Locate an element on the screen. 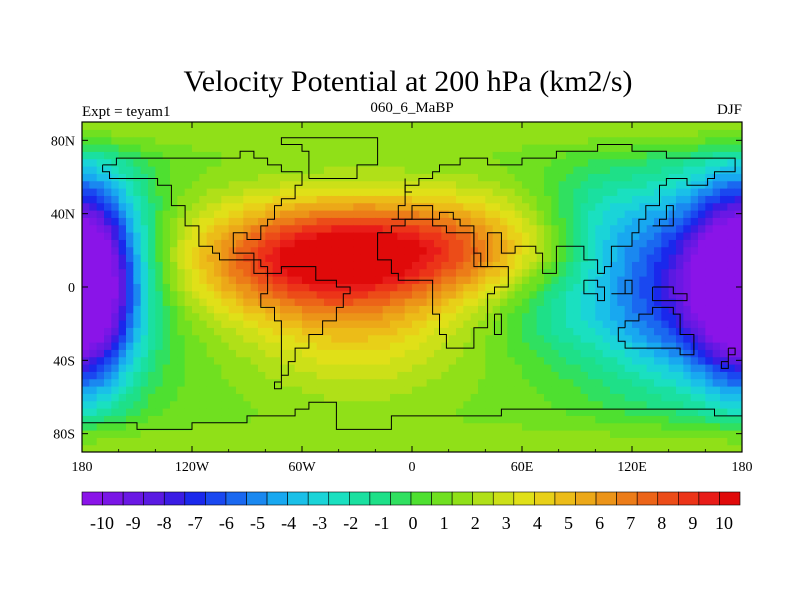 The image size is (800, 600). y-tick-label: 80N is located at coordinates (63, 141).